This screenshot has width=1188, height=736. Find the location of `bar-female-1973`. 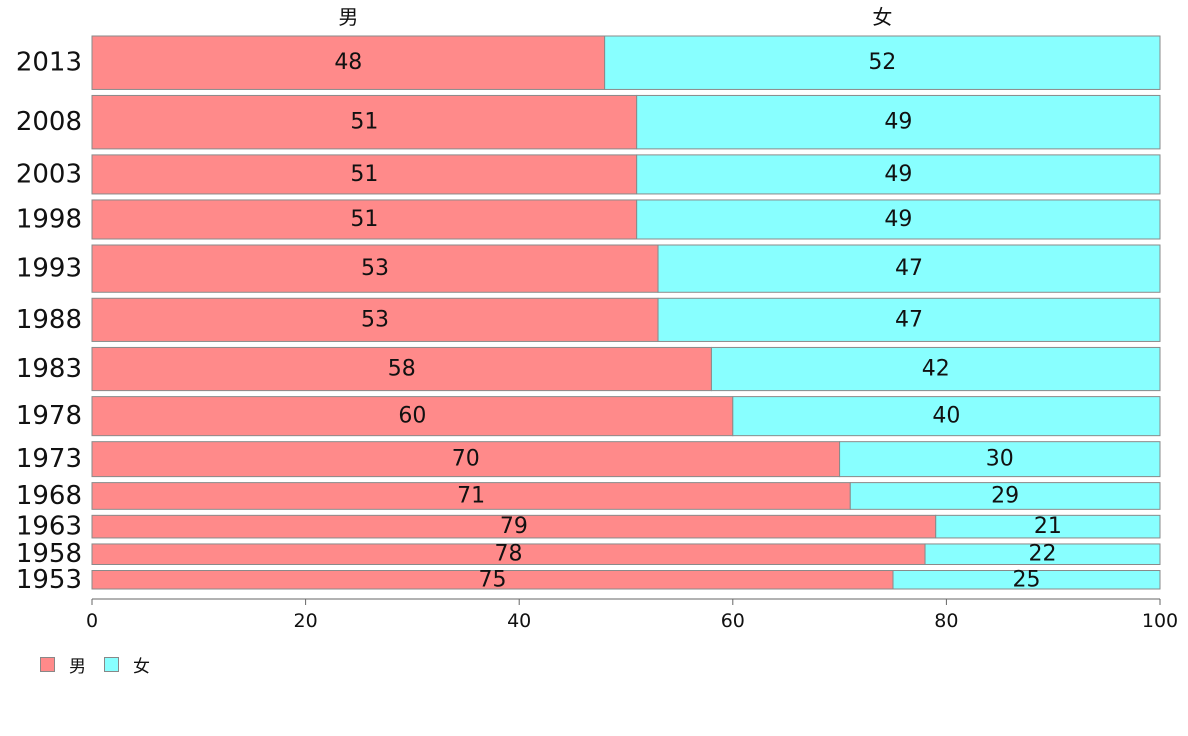

bar-female-1973 is located at coordinates (1000, 459).